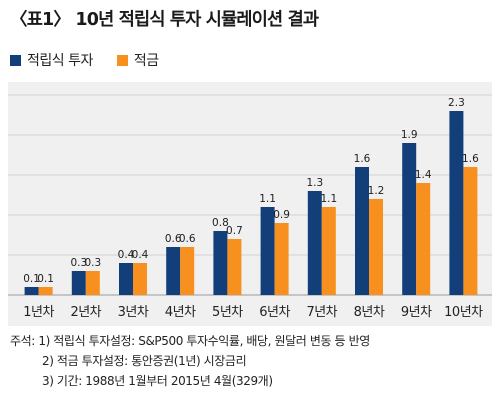 The image size is (500, 400). I want to click on x-tick-label: 4년차, so click(180, 312).